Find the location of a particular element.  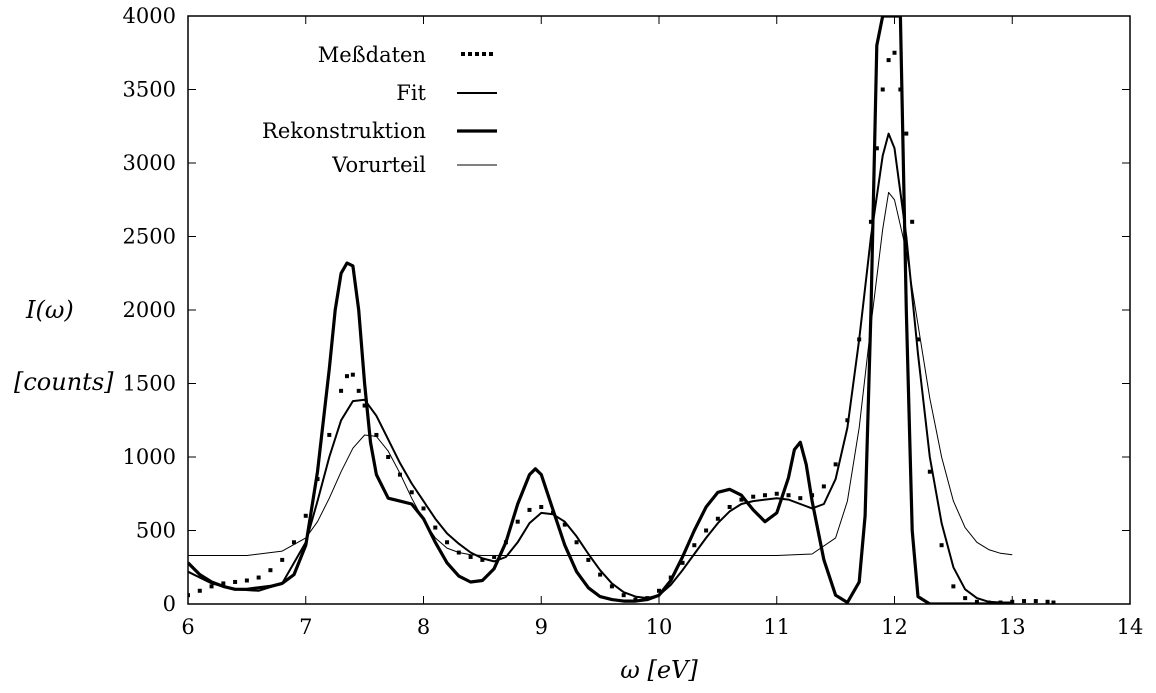

x-tick-label: 9 is located at coordinates (541, 627).